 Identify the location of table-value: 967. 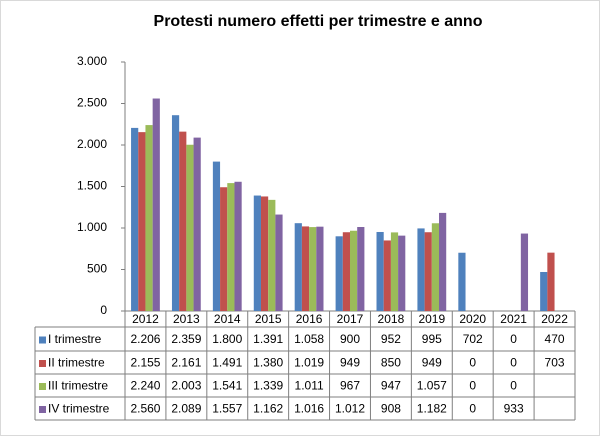
(350, 386).